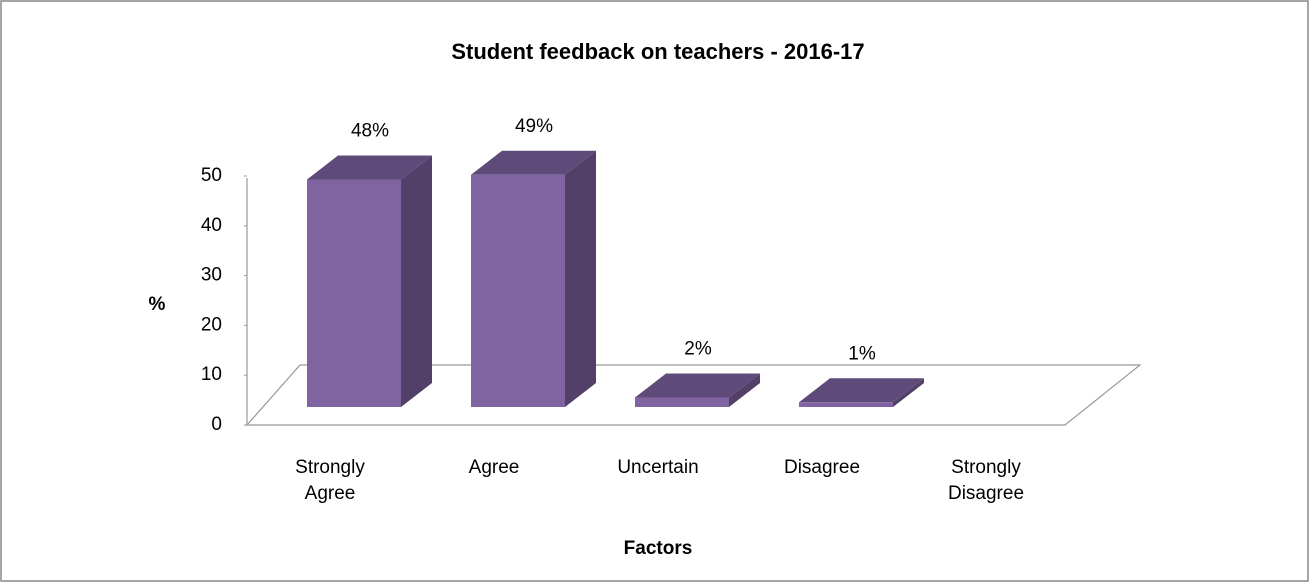  Describe the element at coordinates (157, 304) in the screenshot. I see `y-axis-label: %` at that location.